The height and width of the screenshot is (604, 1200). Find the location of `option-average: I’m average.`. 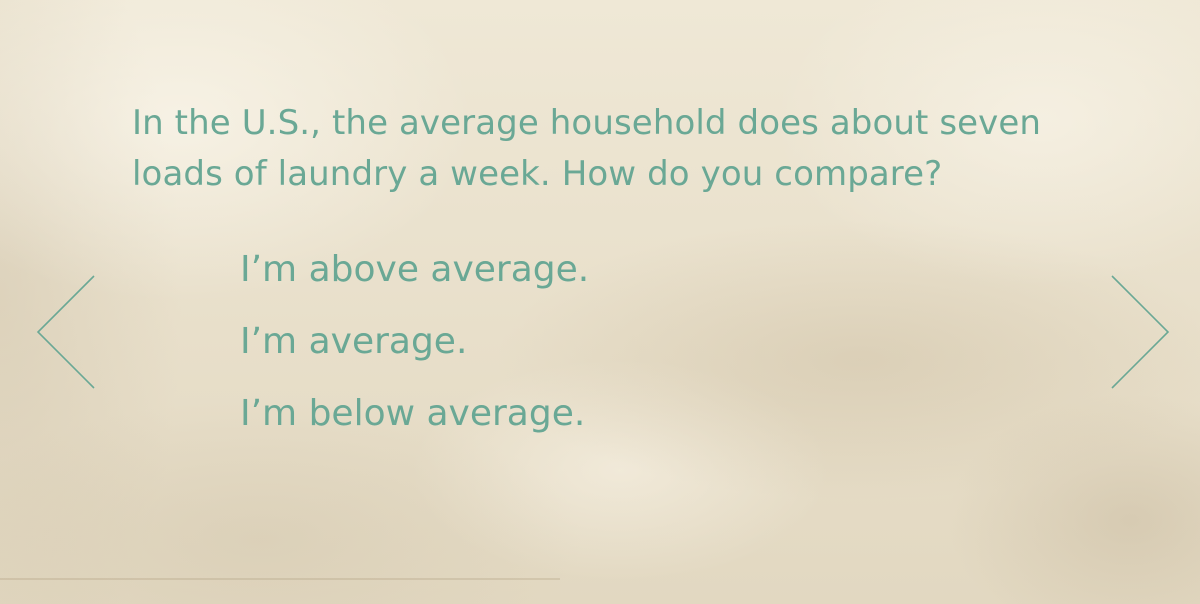

option-average: I’m average. is located at coordinates (354, 341).